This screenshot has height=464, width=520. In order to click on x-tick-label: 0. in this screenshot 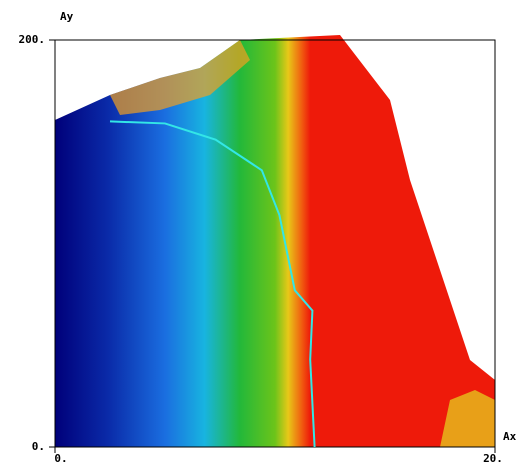, I will do `click(60, 458)`.